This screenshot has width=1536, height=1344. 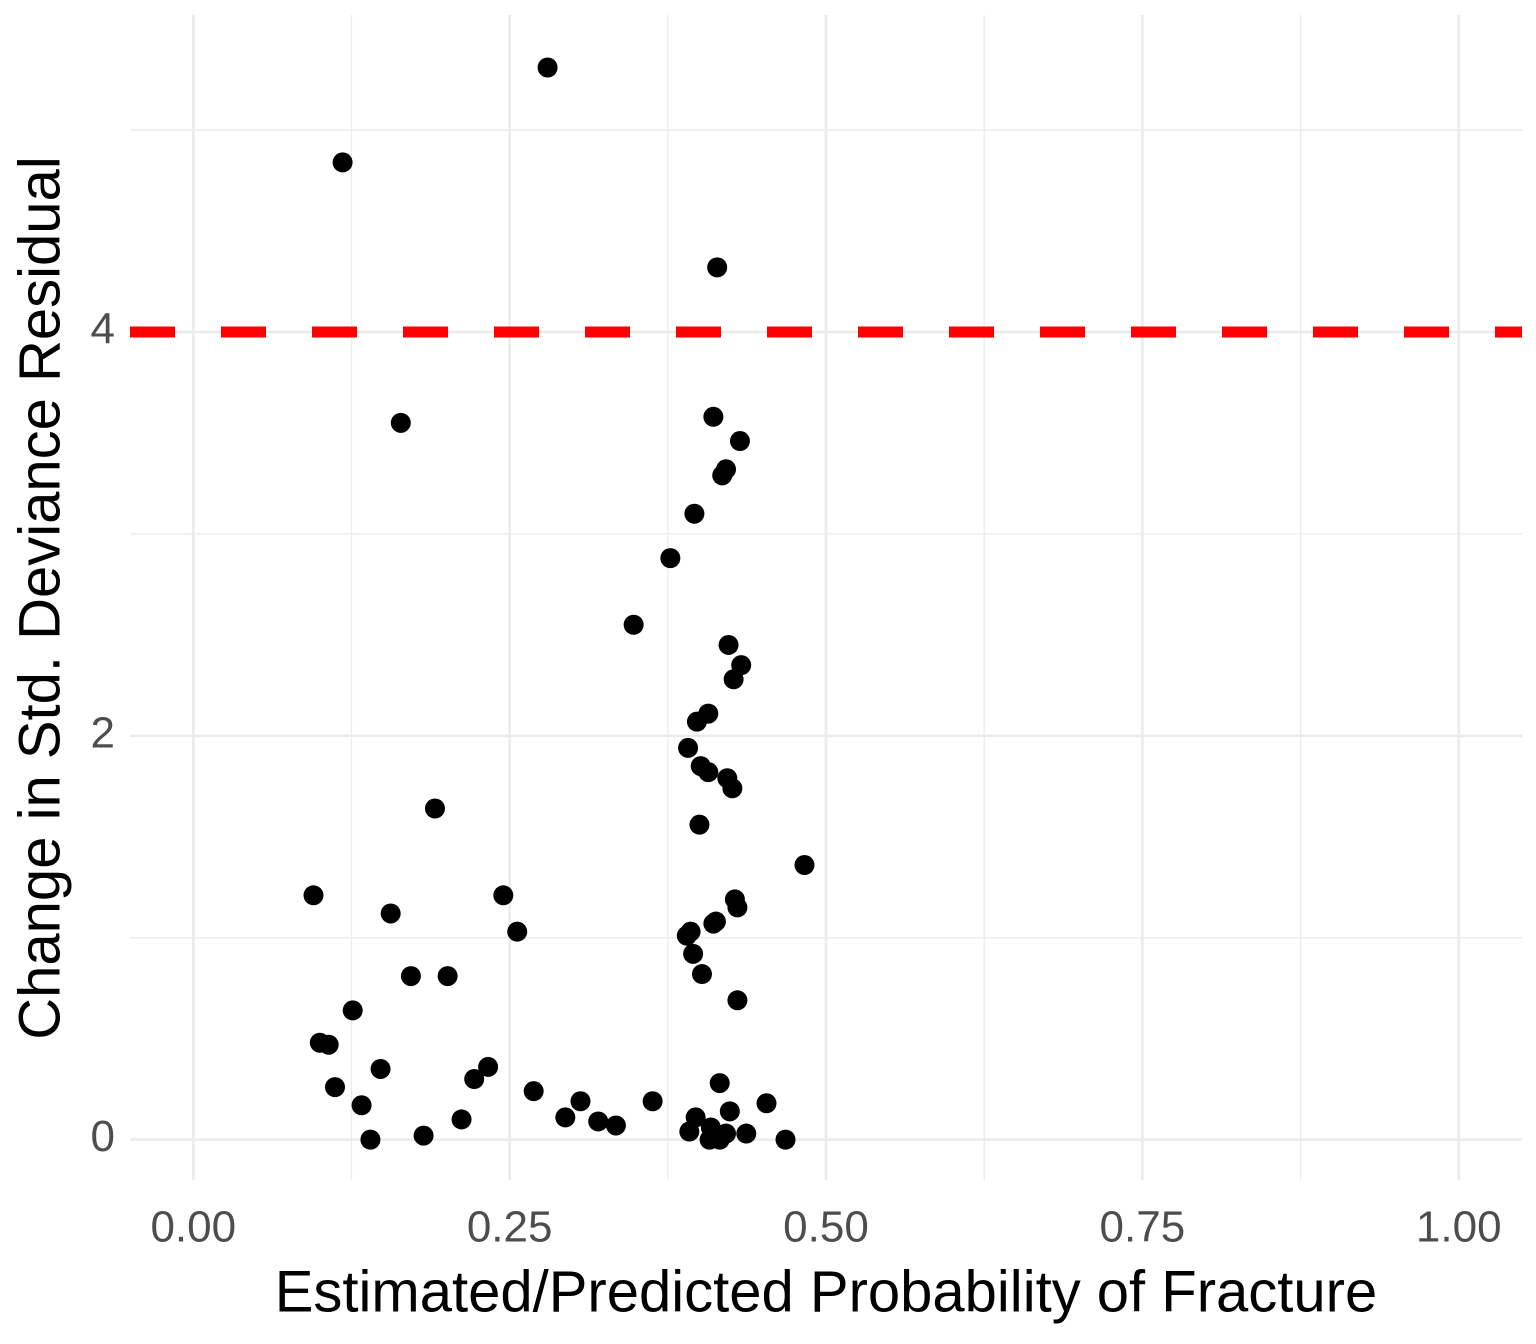 I want to click on y-axis-title: Change in Std. Deviance Residual, so click(x=39, y=597).